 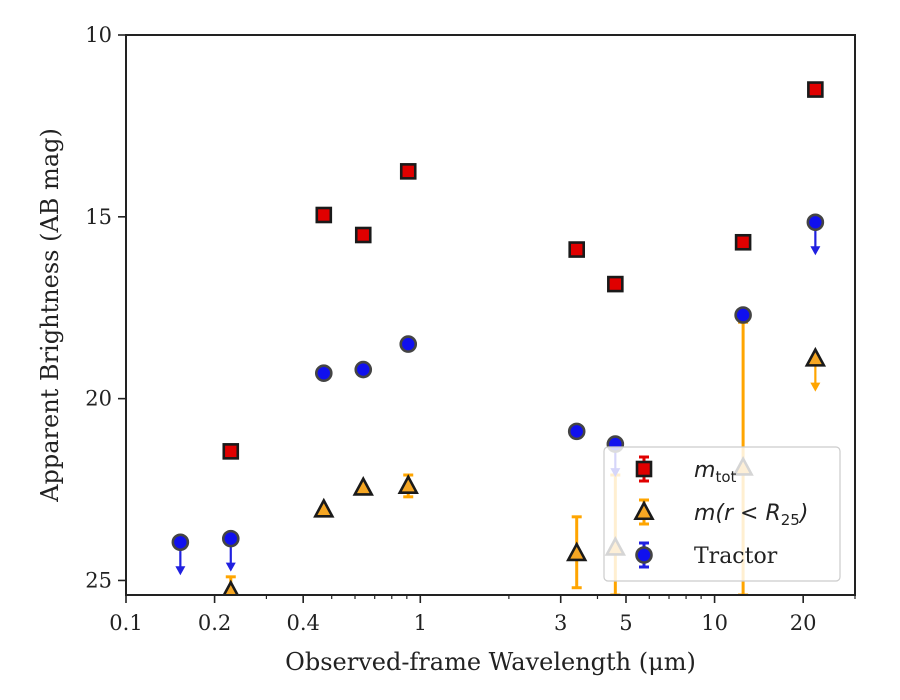 I want to click on y-tick-label: 15, so click(x=98, y=217).